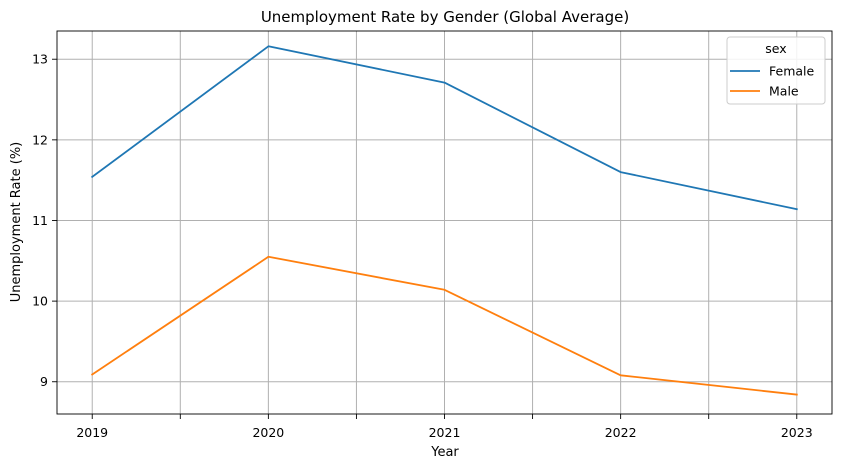  Describe the element at coordinates (784, 91) in the screenshot. I see `legend-label-male: Male` at that location.